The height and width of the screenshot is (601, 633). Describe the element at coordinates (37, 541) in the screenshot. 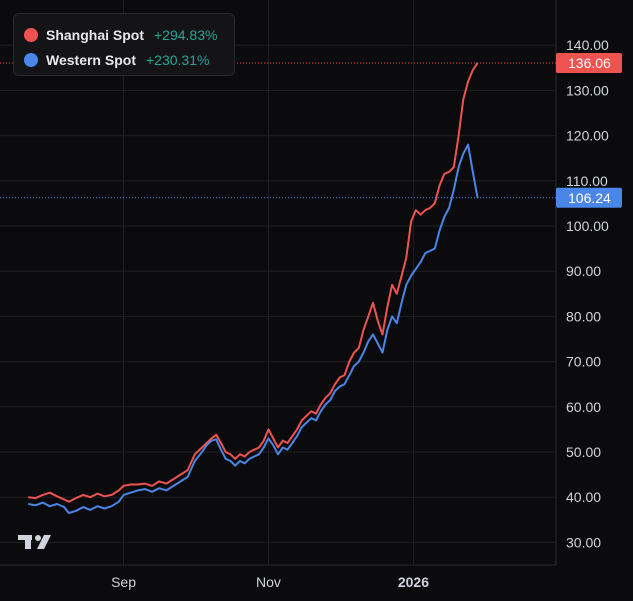

I see `tradingview-logo-icon` at that location.